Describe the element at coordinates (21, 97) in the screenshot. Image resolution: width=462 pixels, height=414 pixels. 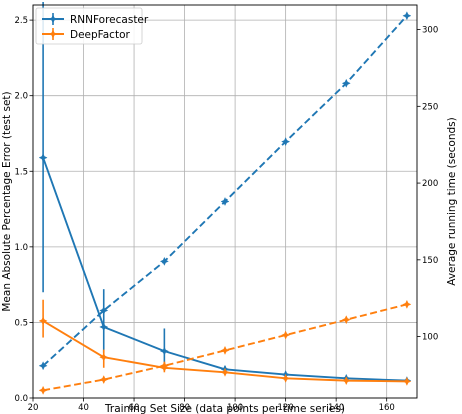
I see `y-left-tick-label: 2.0` at that location.